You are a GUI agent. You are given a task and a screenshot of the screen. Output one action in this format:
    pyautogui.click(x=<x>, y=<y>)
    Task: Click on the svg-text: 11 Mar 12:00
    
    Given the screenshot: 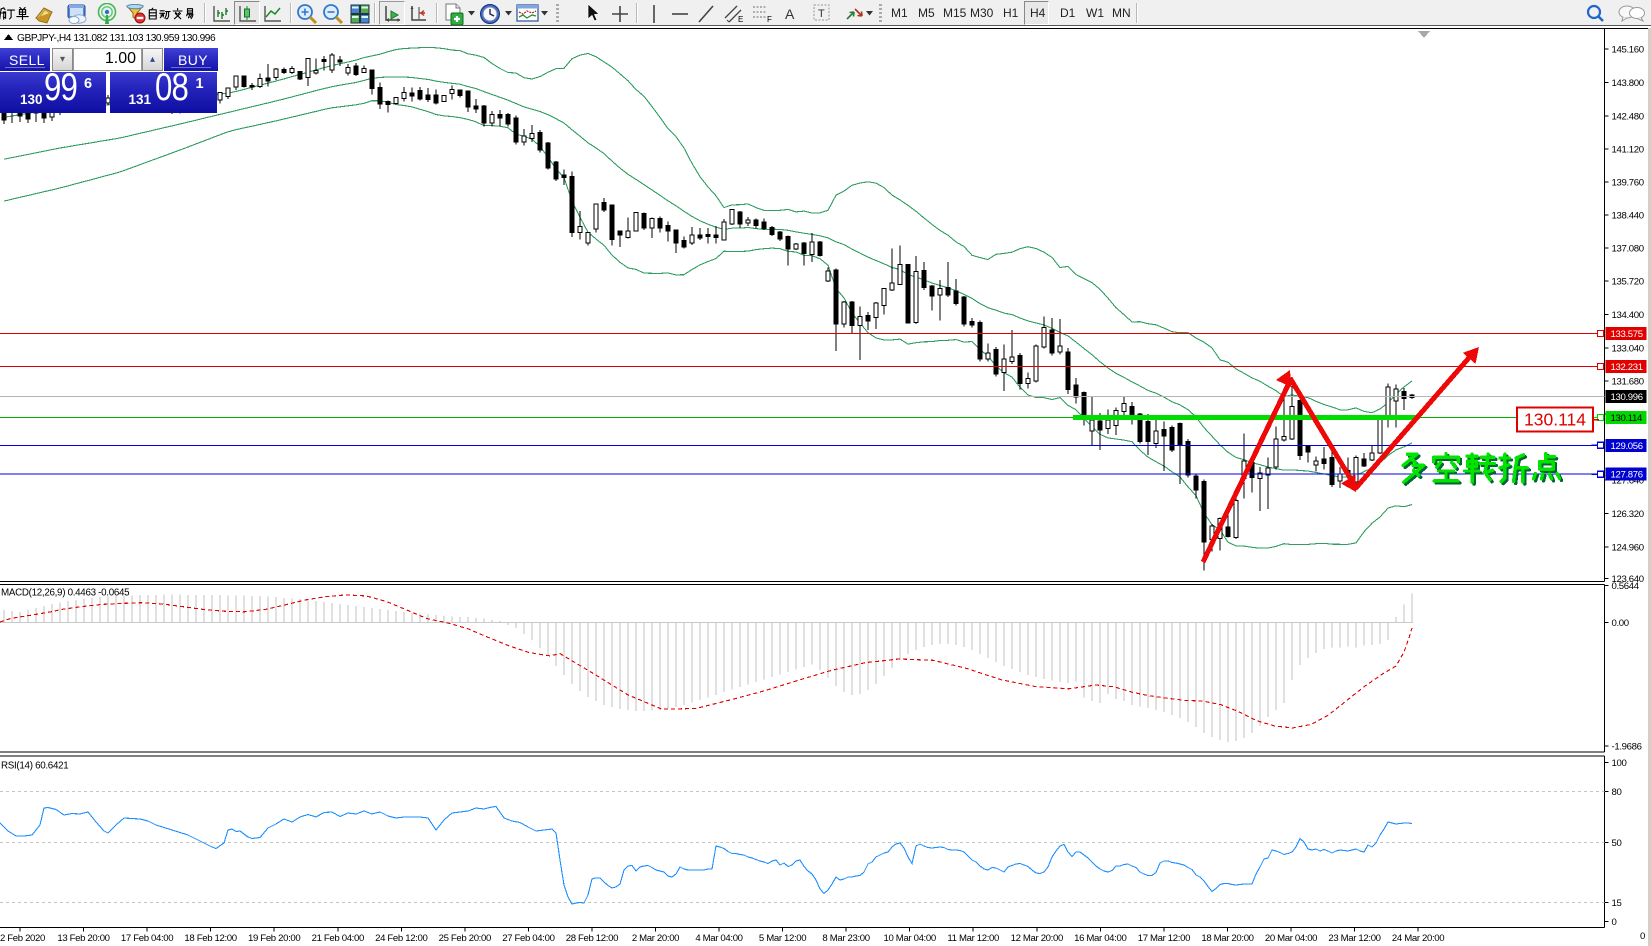 What is the action you would take?
    pyautogui.click(x=973, y=938)
    